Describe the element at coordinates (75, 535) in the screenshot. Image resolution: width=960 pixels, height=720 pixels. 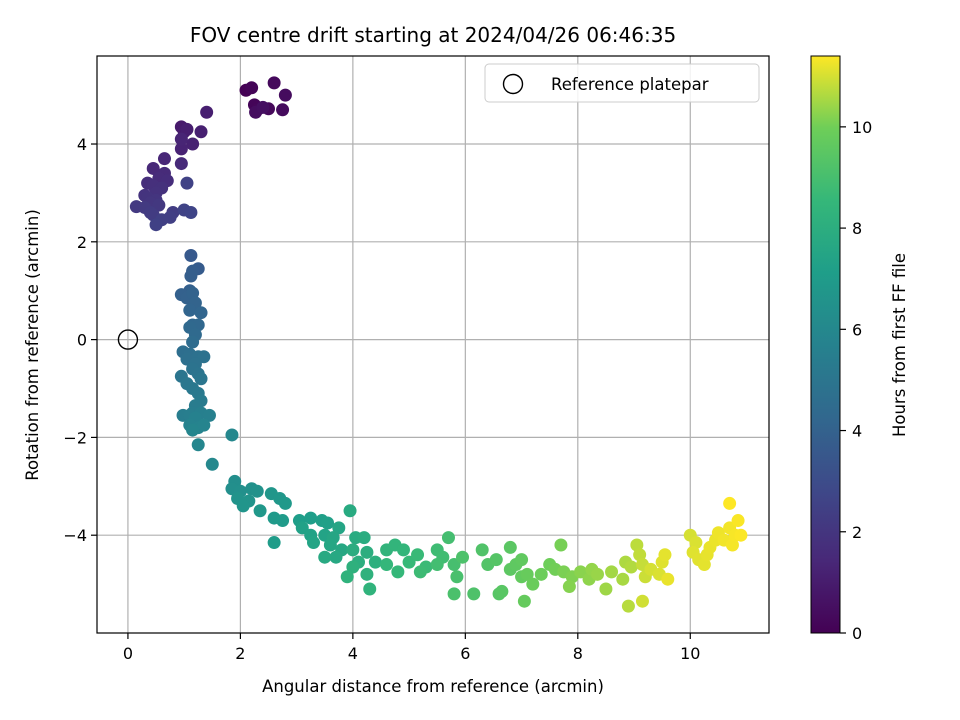
I see `y-tick-label: −4` at that location.